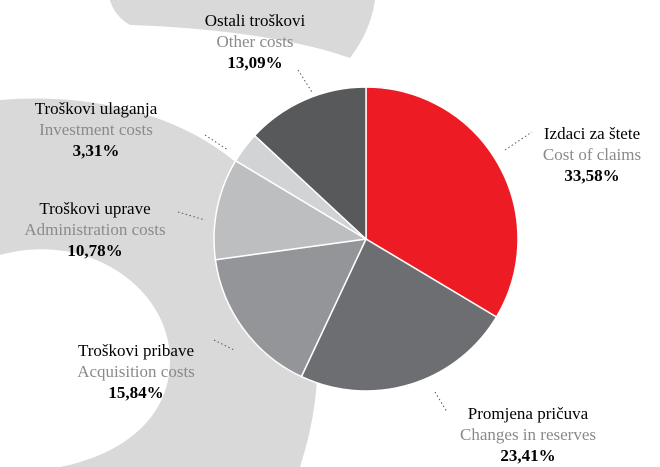  I want to click on category-label: Promjena pričuva, so click(528, 413).